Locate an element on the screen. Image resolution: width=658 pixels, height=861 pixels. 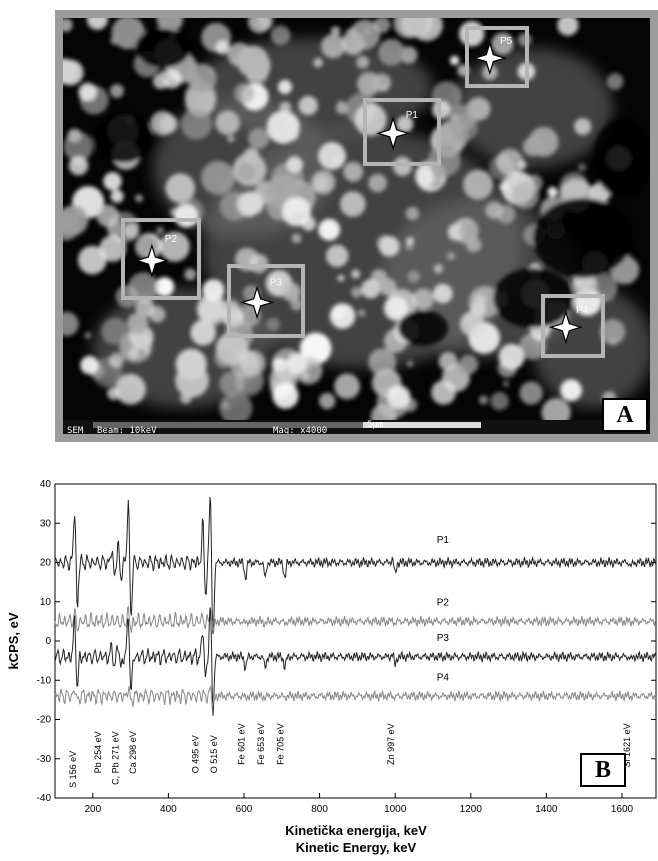
peak-label: C, Pb 271 eV is located at coordinates (116, 758).